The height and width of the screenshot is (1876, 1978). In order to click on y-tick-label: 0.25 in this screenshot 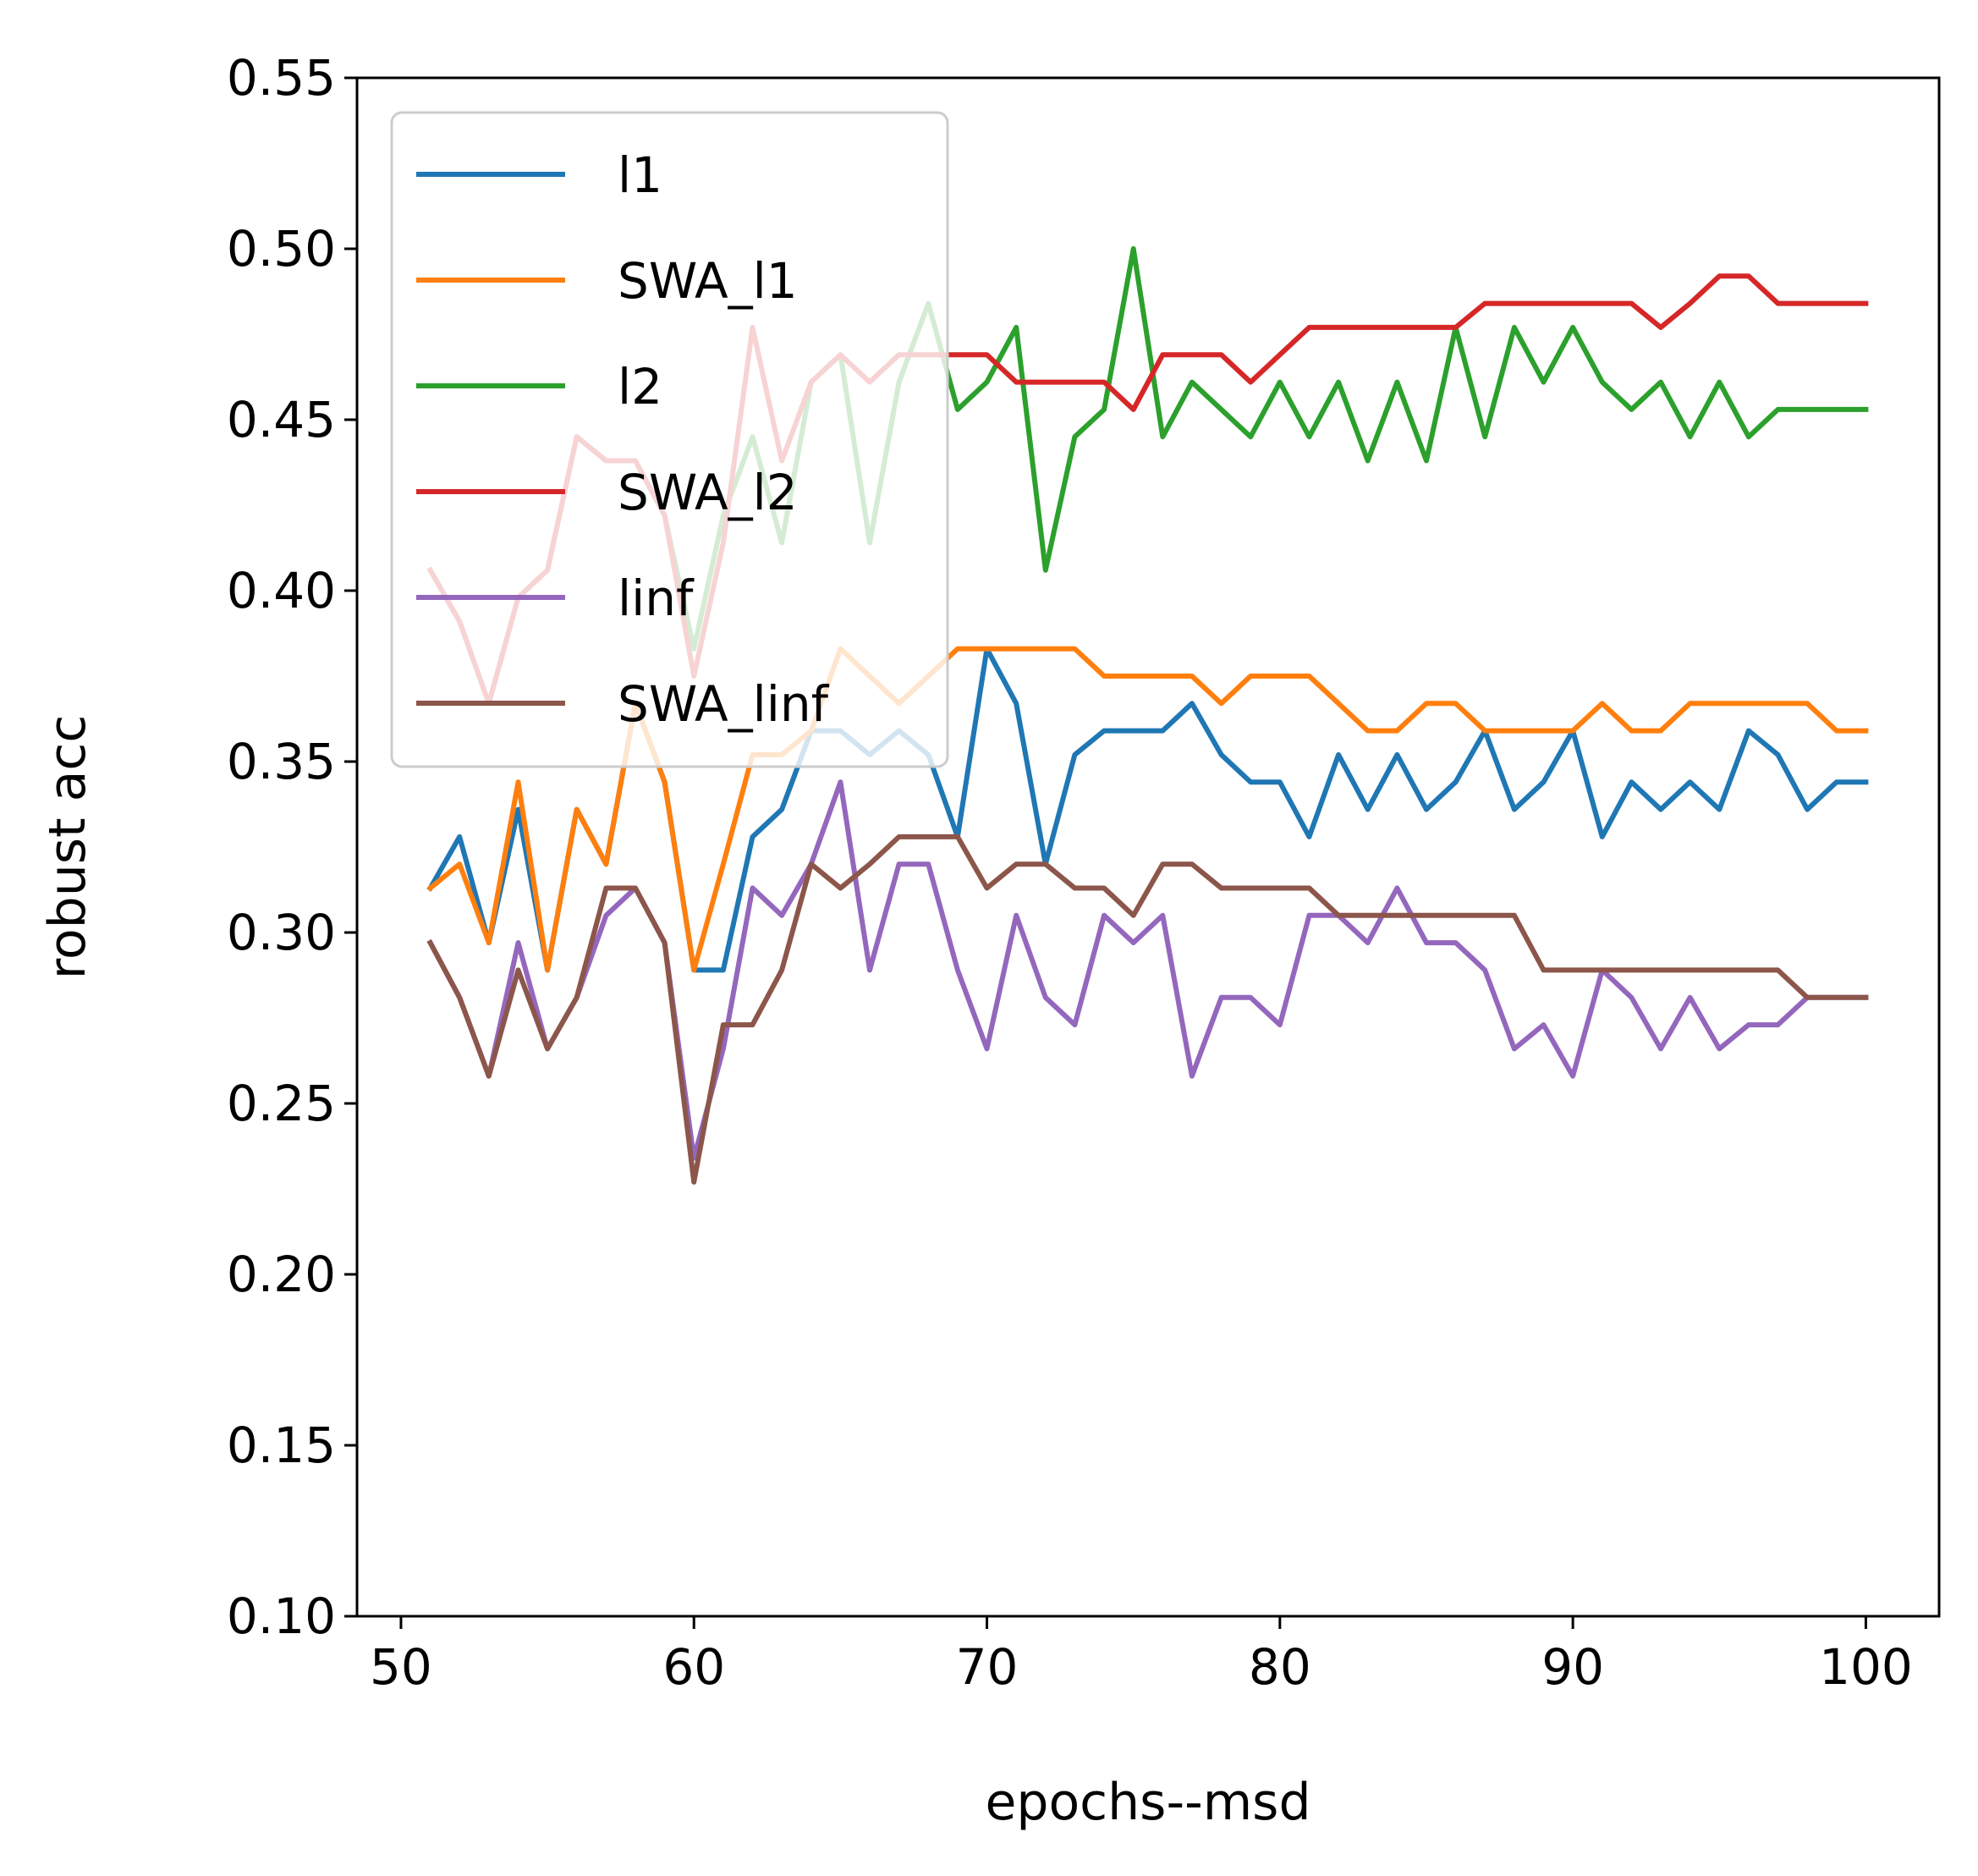, I will do `click(281, 1104)`.